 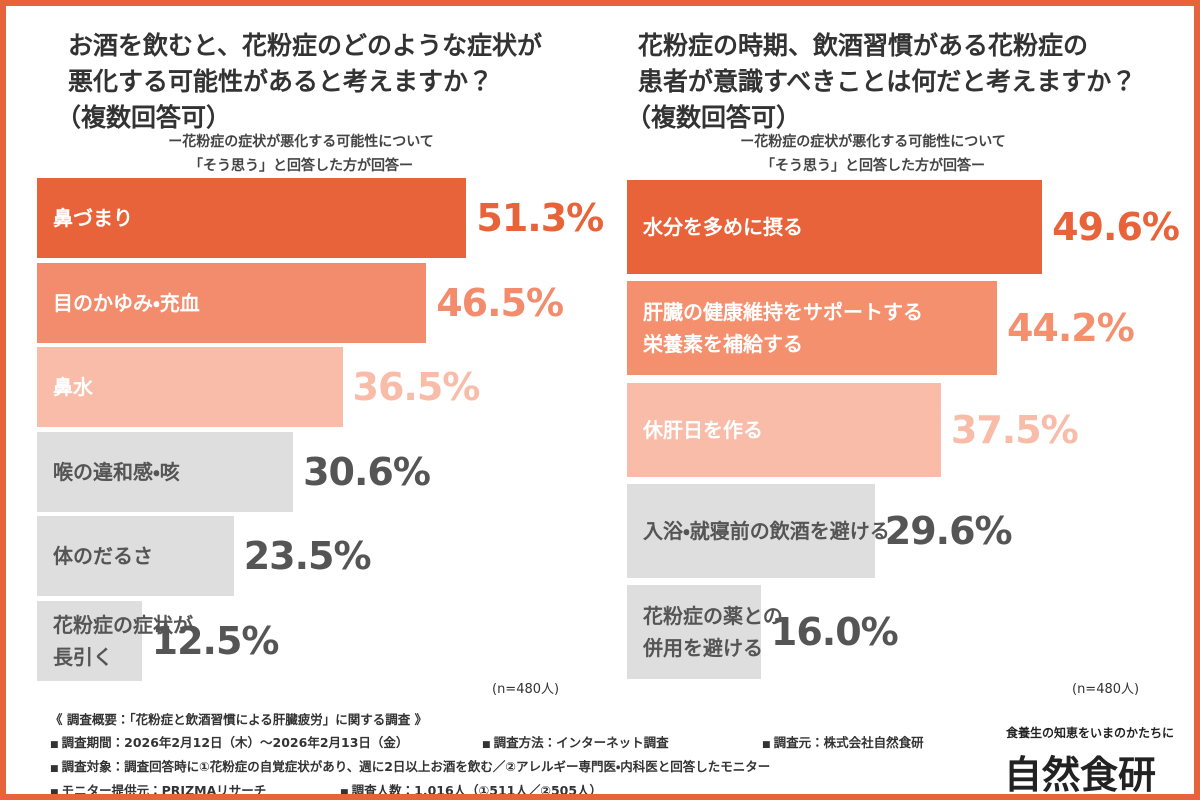 What do you see at coordinates (1090, 733) in the screenshot?
I see `brand-tagline: 食養生の知恵をいまのかたちに` at bounding box center [1090, 733].